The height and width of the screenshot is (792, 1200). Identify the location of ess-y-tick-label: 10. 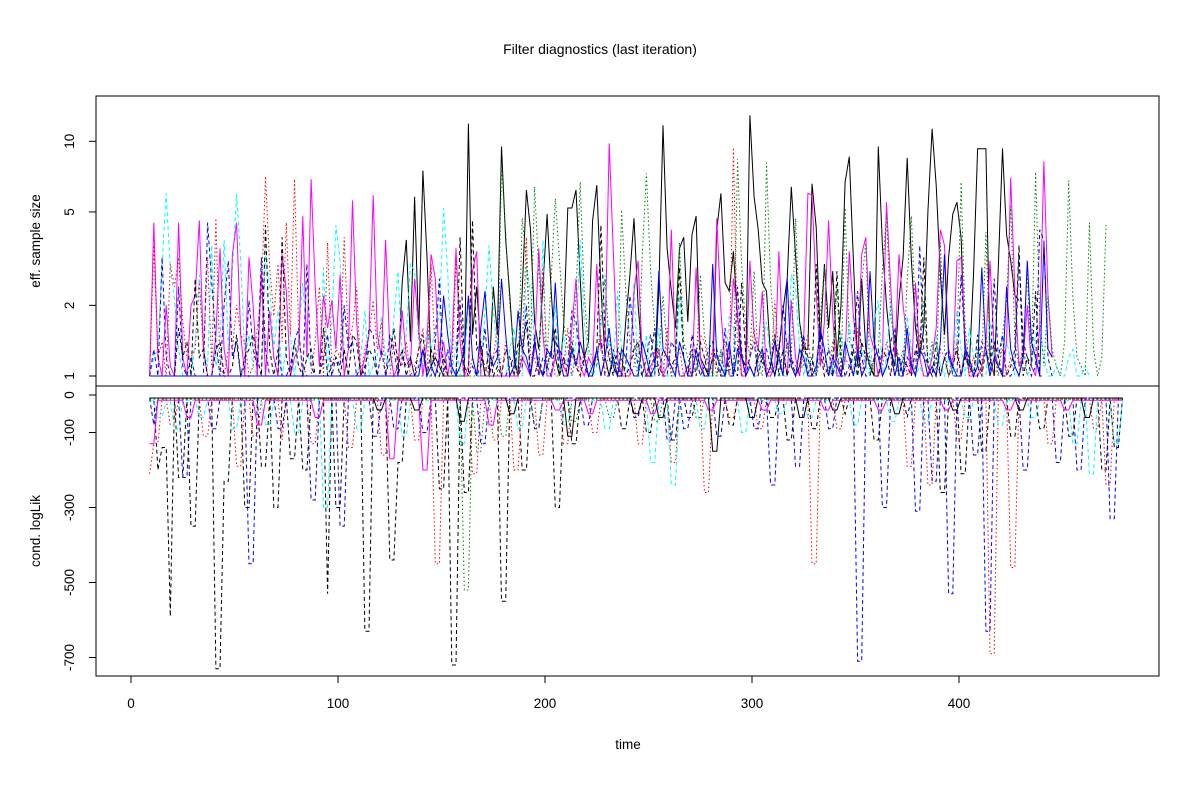
(69, 141).